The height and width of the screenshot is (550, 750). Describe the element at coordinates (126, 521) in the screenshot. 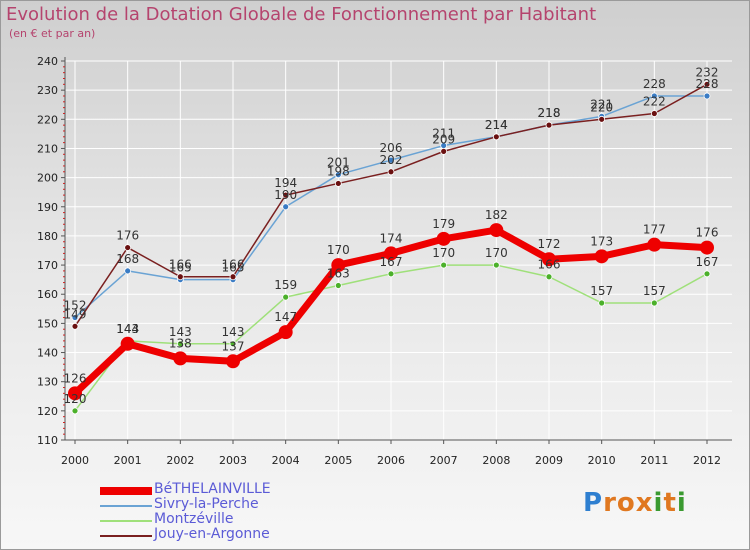

I see `legend-swatch-montzeville` at that location.